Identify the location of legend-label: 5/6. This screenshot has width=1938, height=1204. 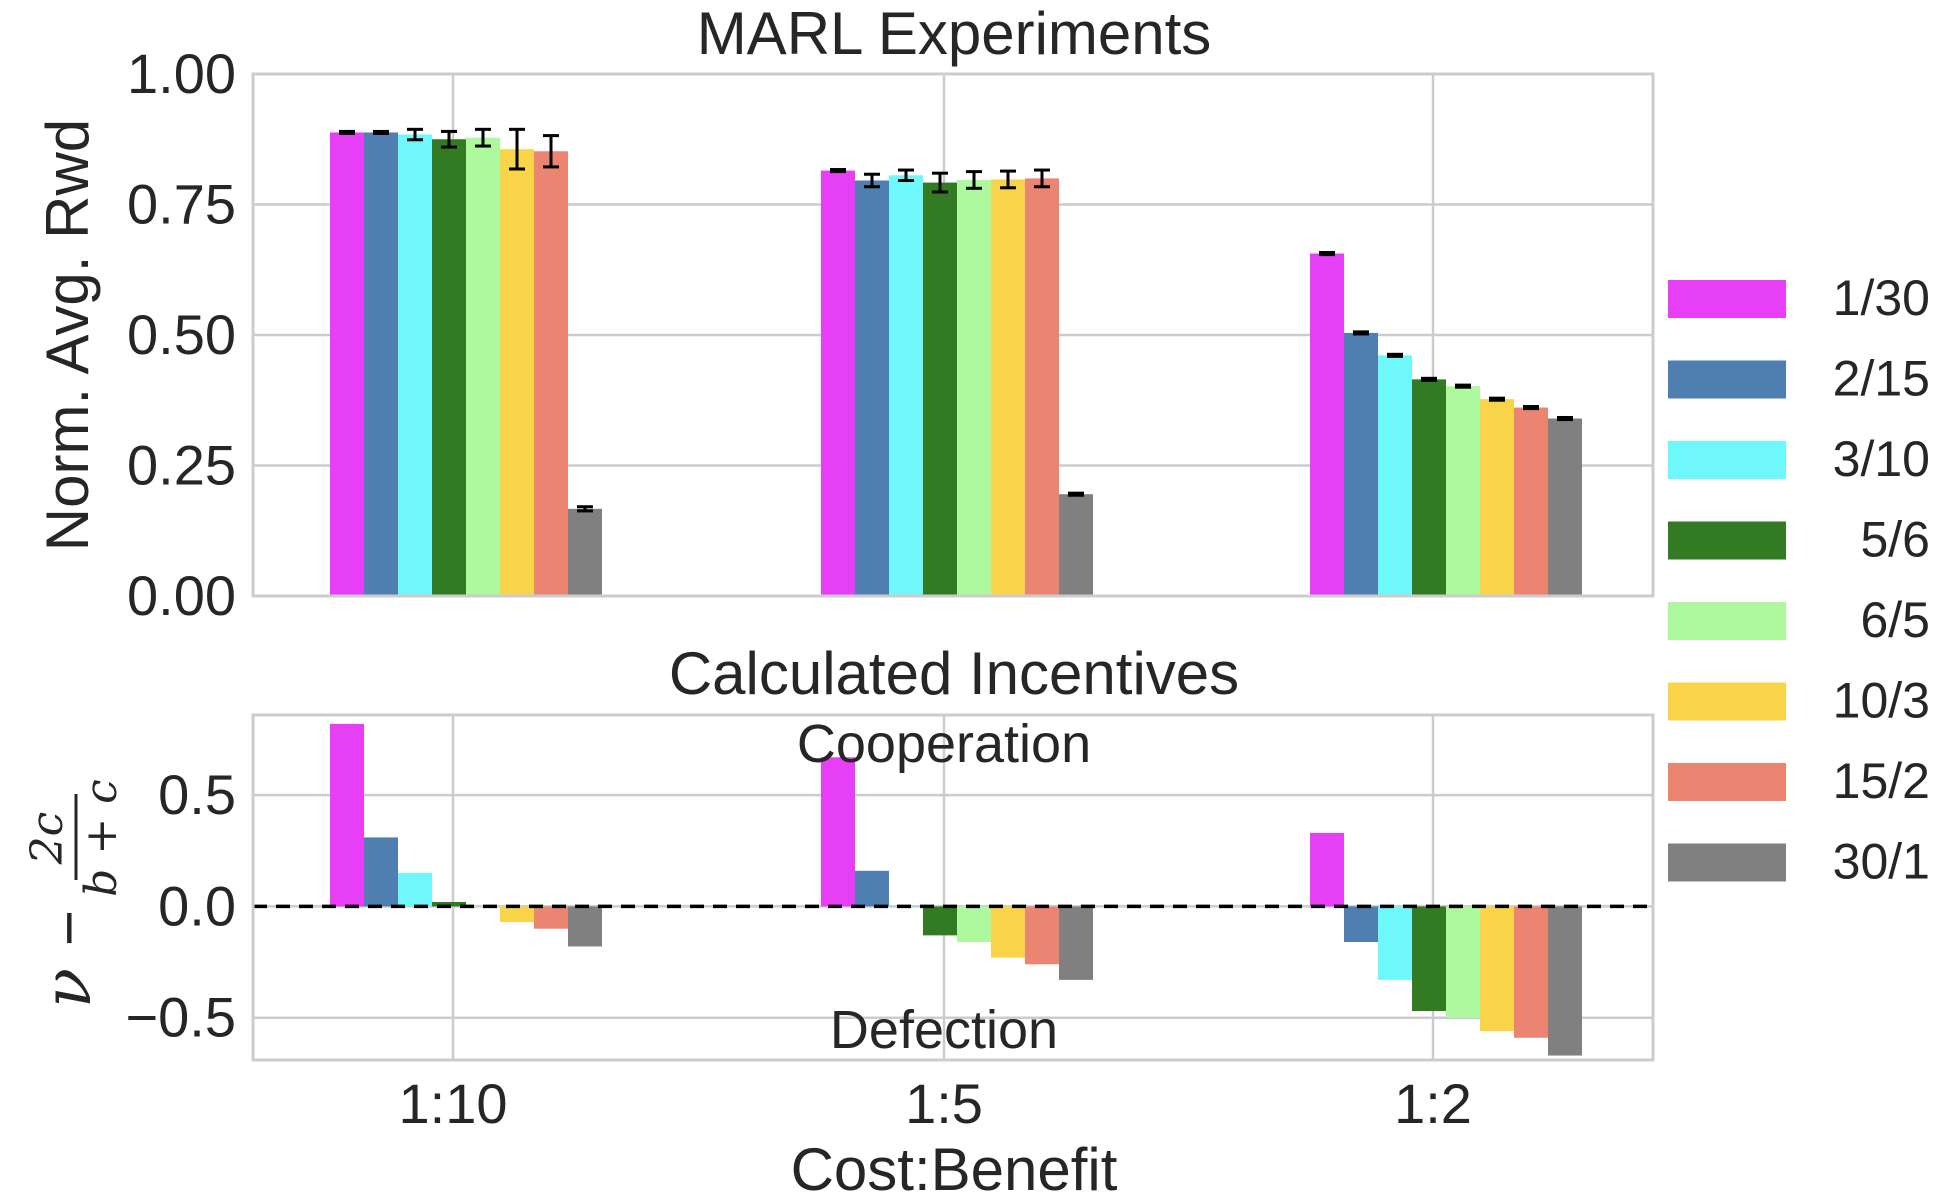
(1895, 540).